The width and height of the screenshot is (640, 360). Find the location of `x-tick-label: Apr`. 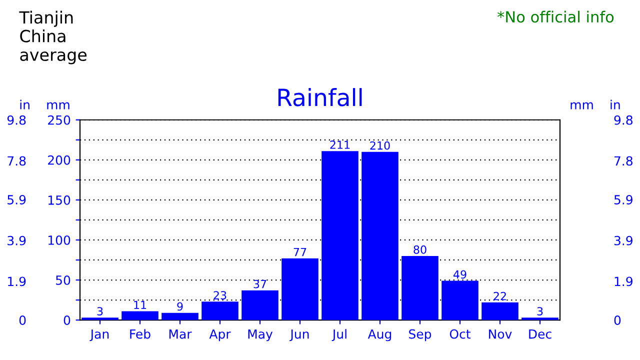

x-tick-label: Apr is located at coordinates (220, 335).